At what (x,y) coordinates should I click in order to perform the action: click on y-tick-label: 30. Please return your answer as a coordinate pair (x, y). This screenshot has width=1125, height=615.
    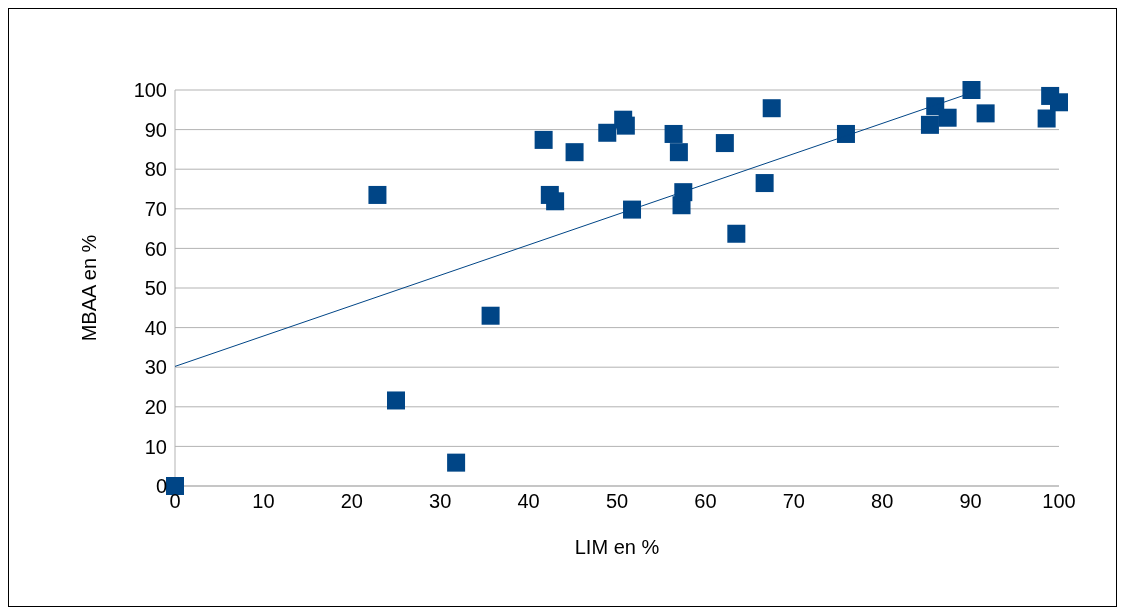
    Looking at the image, I should click on (155, 367).